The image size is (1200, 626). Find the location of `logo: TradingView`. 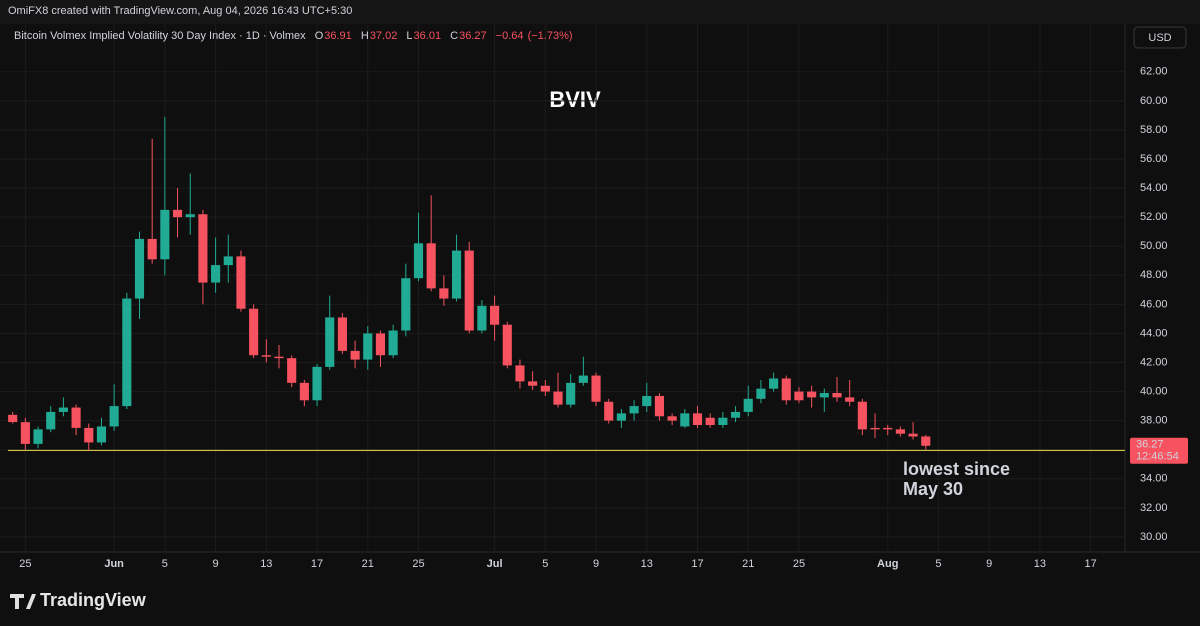

logo: TradingView is located at coordinates (78, 600).